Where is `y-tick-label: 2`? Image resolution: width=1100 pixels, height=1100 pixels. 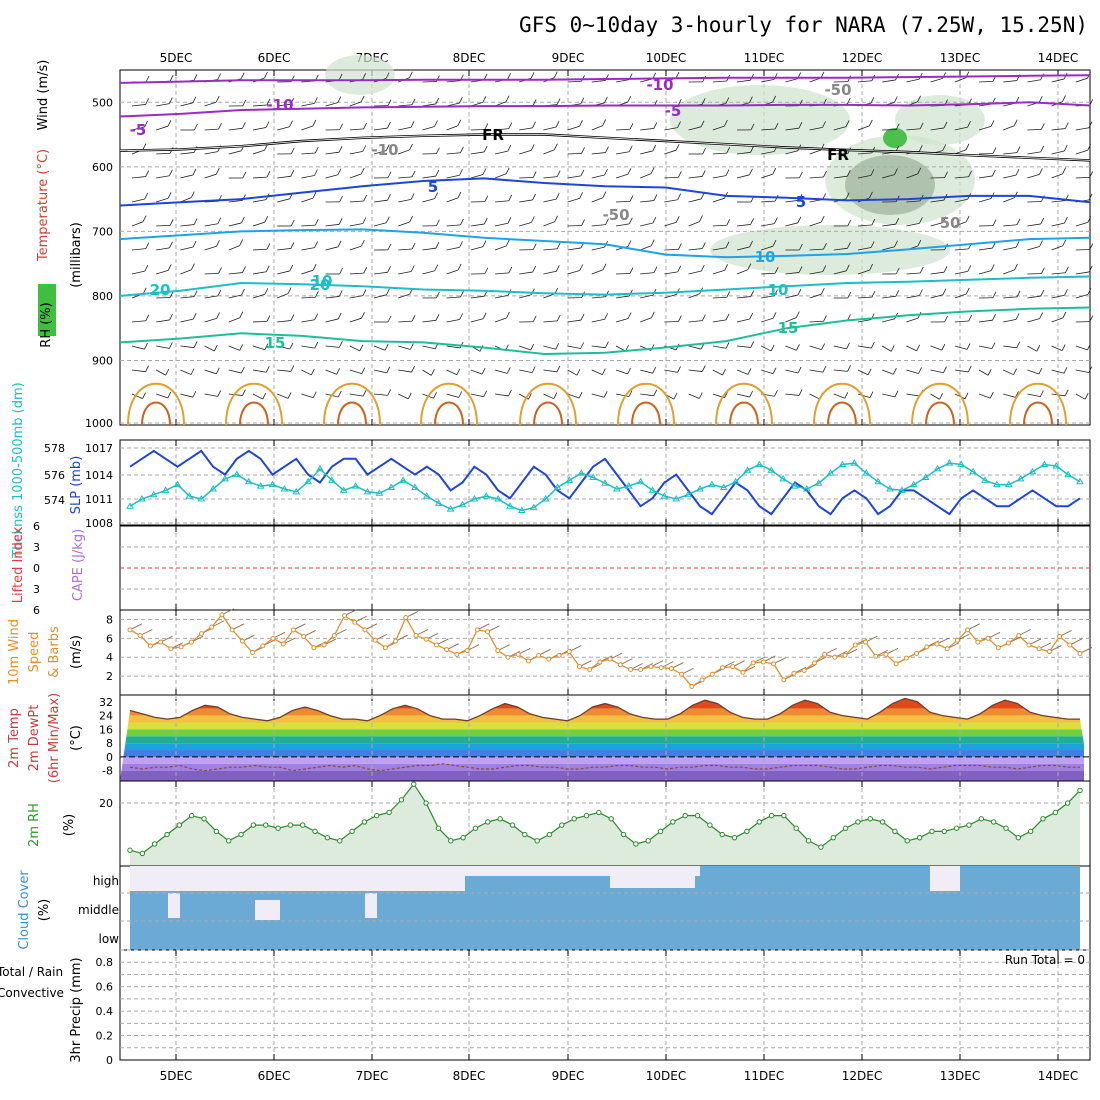
y-tick-label: 2 is located at coordinates (109, 676).